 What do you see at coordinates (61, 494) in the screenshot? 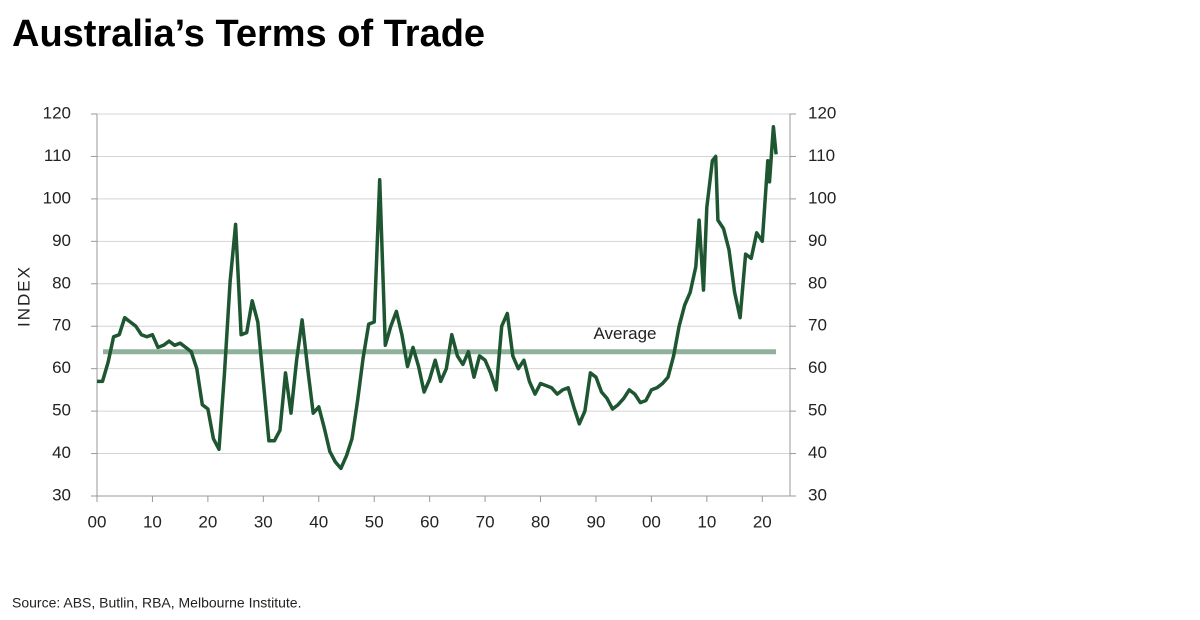
I see `y-tick-label: 30` at bounding box center [61, 494].